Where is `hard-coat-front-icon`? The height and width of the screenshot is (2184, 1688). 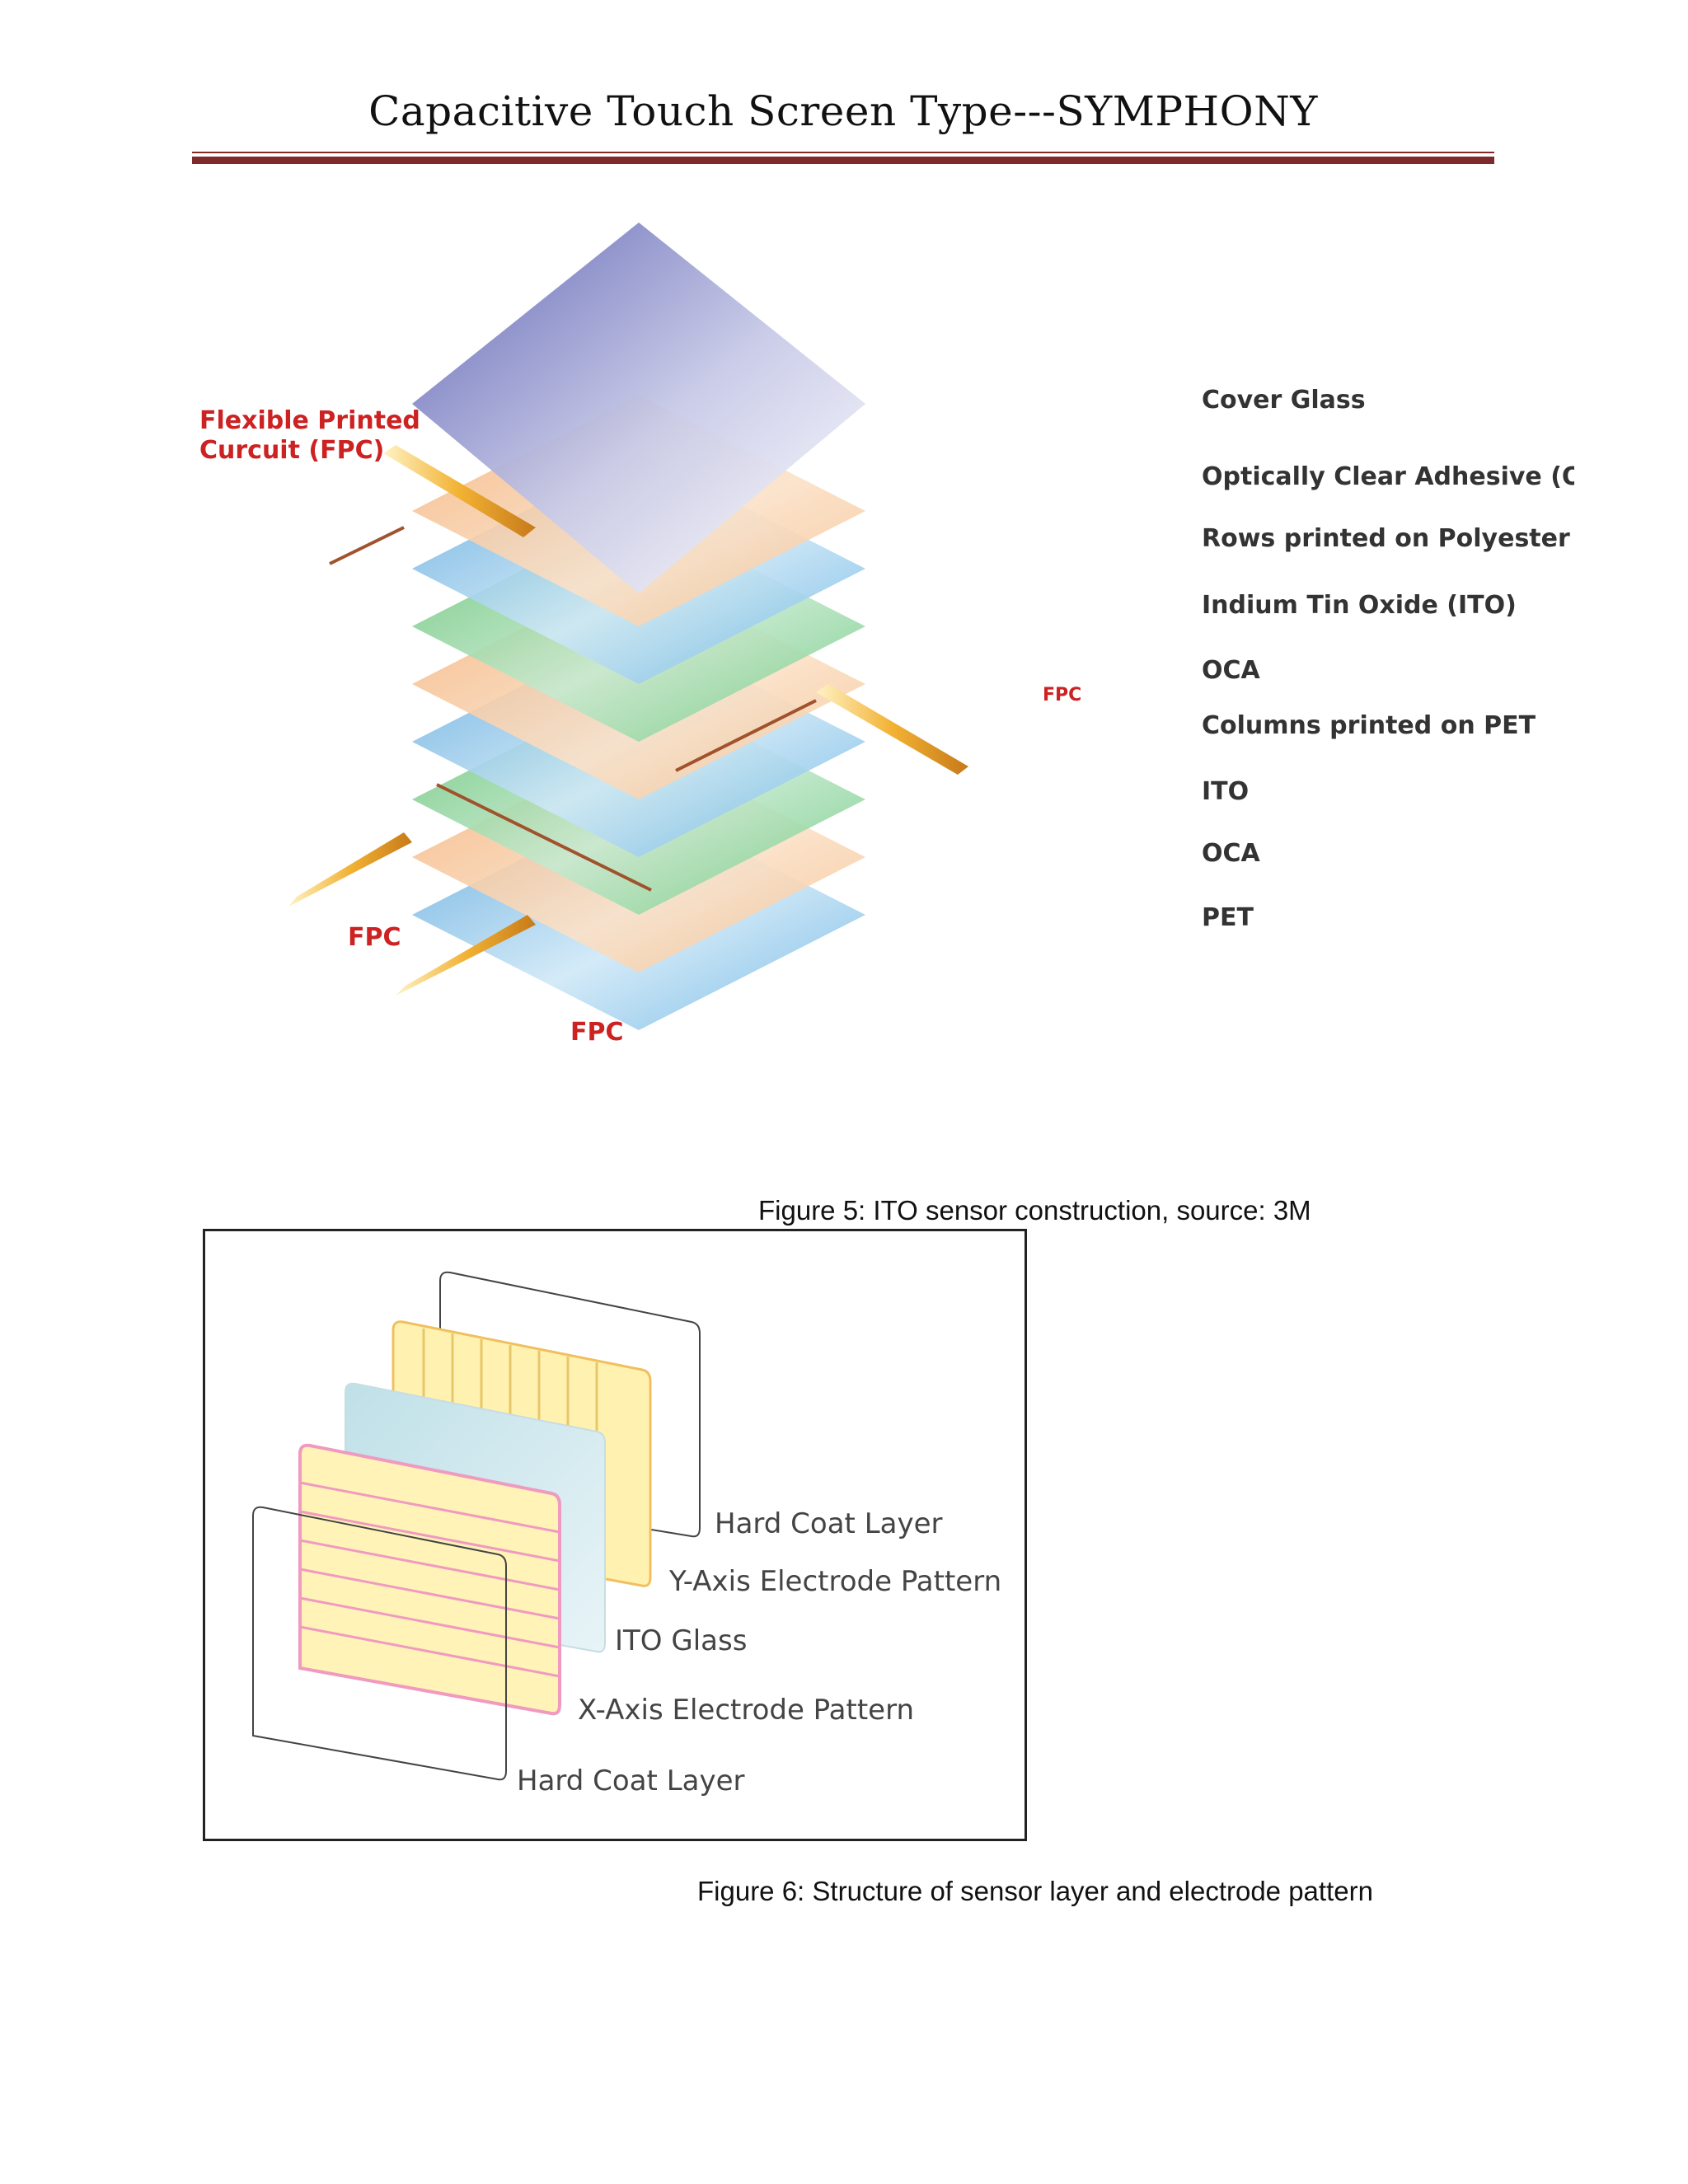 hard-coat-front-icon is located at coordinates (379, 1643).